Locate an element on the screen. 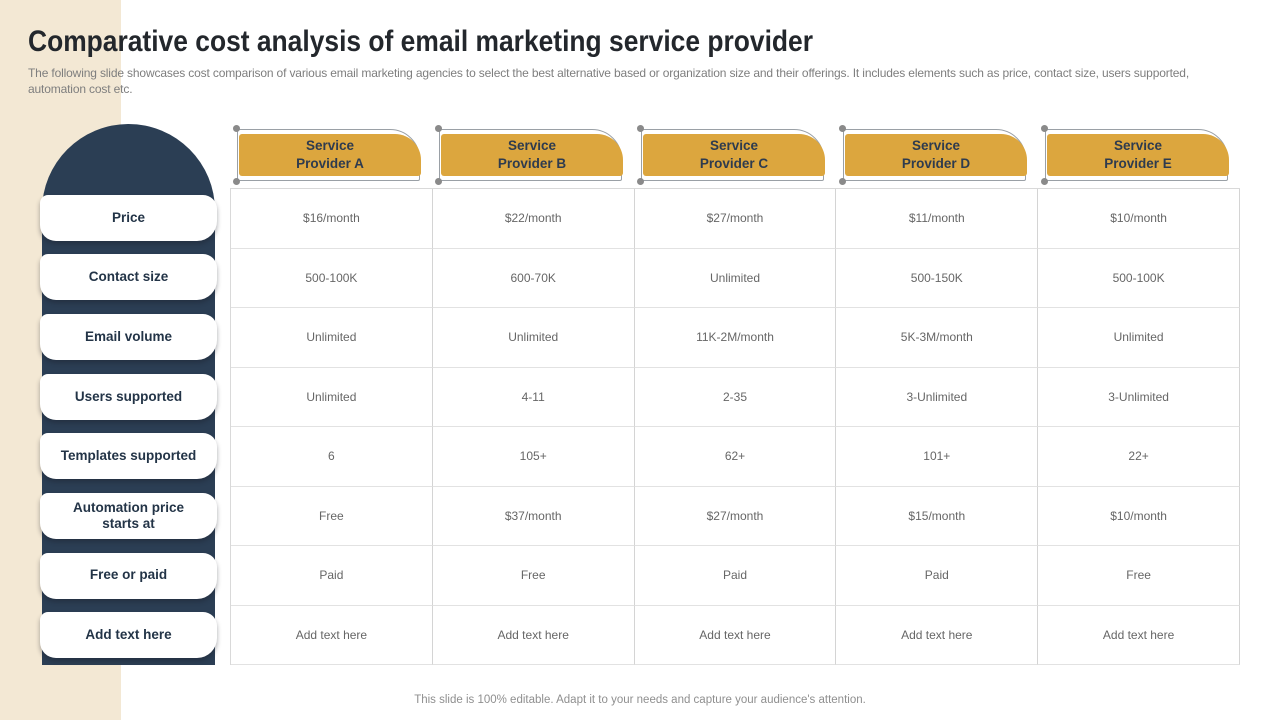 This screenshot has width=1280, height=720. row-label-free-or-paid: Free or paid is located at coordinates (128, 575).